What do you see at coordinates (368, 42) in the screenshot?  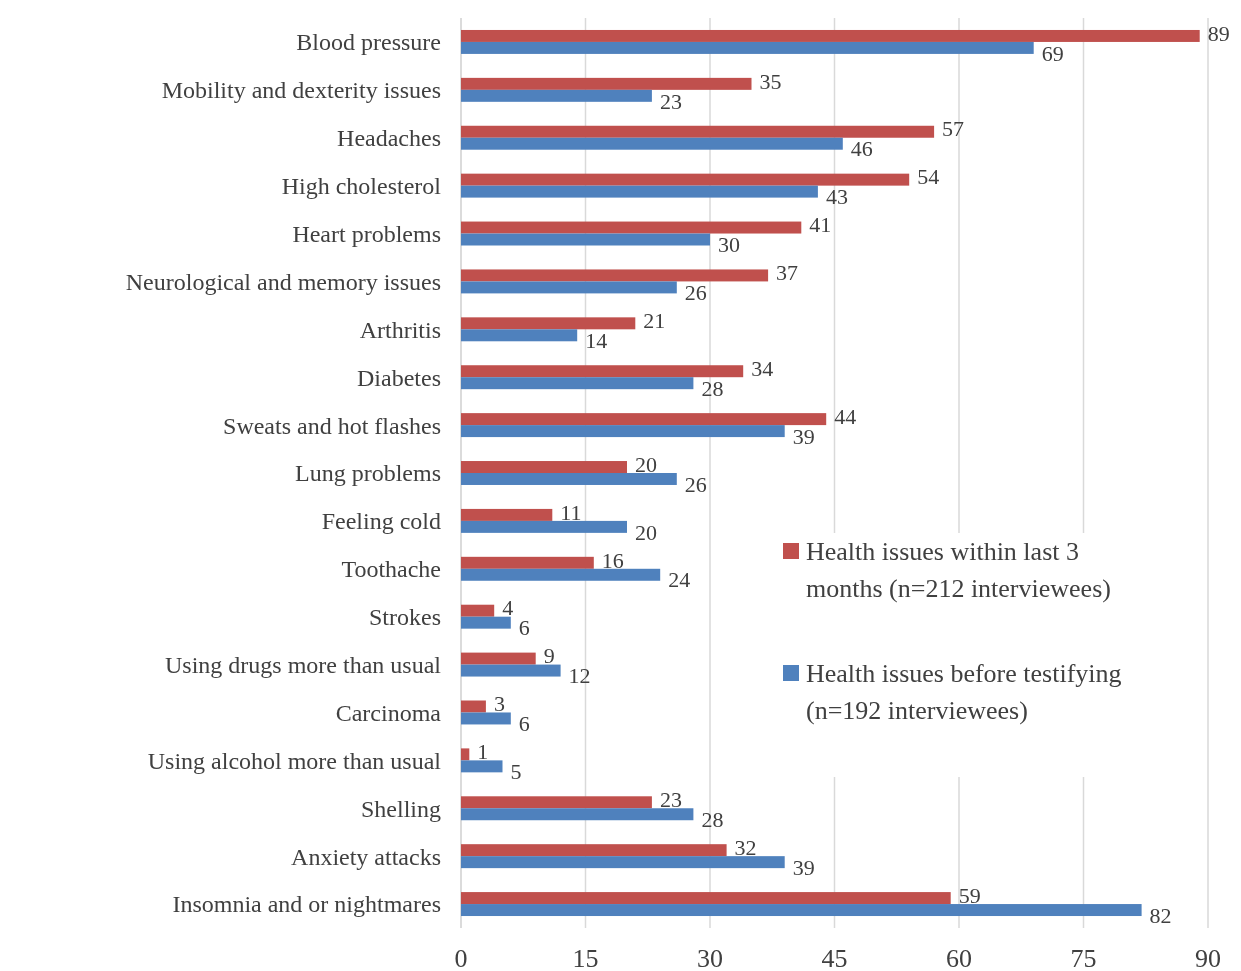 I see `y-tick-label: Blood pressure` at bounding box center [368, 42].